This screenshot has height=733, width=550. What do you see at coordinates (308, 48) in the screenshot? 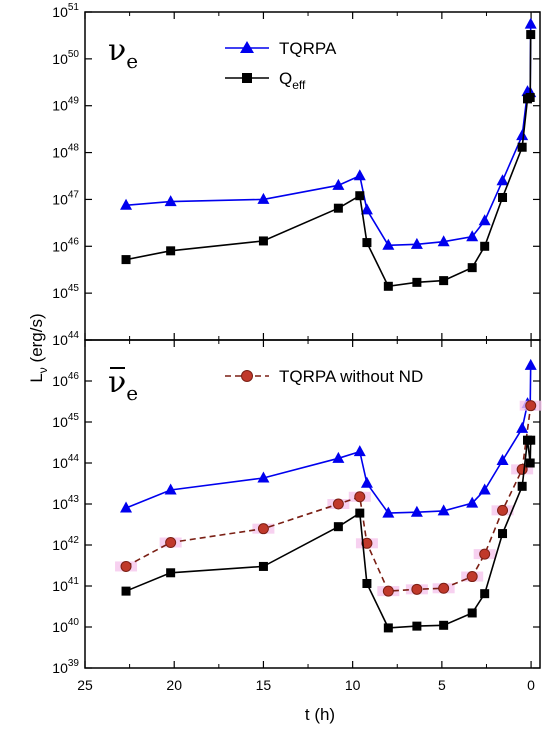
I see `legend-label: TQRPA` at bounding box center [308, 48].